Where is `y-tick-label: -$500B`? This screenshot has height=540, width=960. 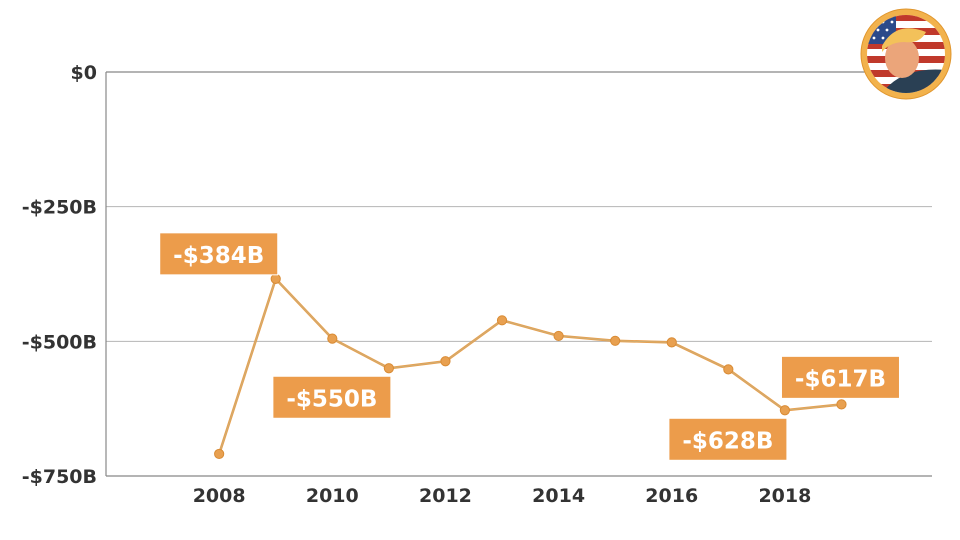
y-tick-label: -$500B is located at coordinates (59, 342).